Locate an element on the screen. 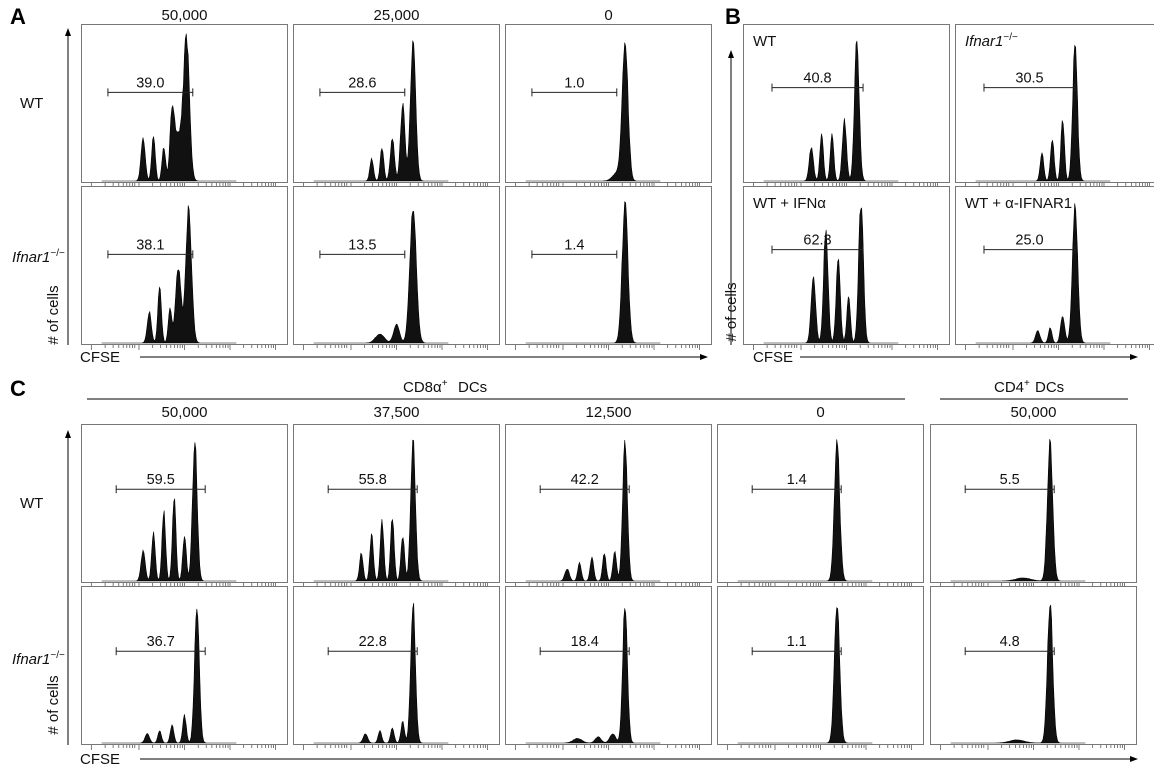  panel-a-gate: 28.6 is located at coordinates (362, 86).